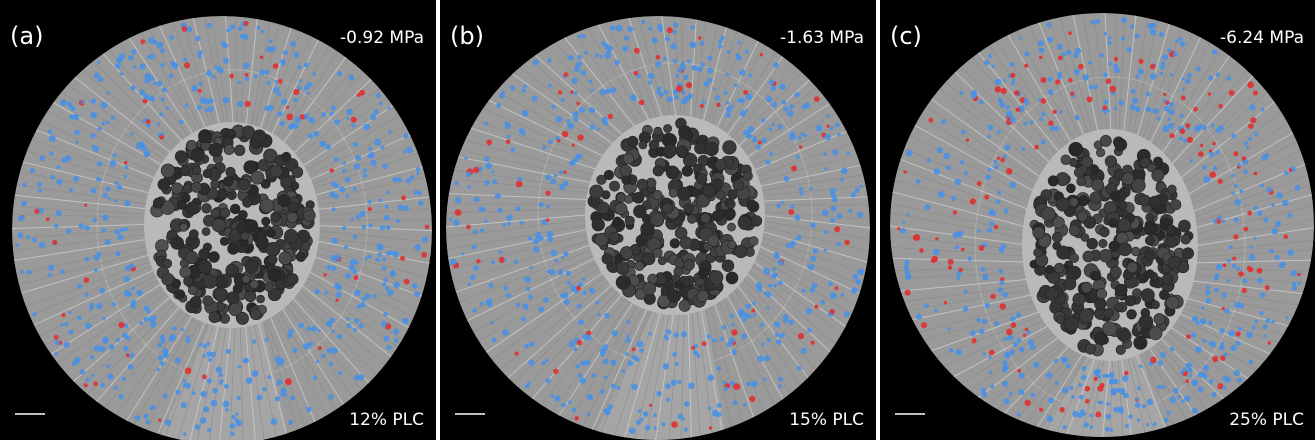  I want to click on plc-label: 25% PLC, so click(1266, 420).